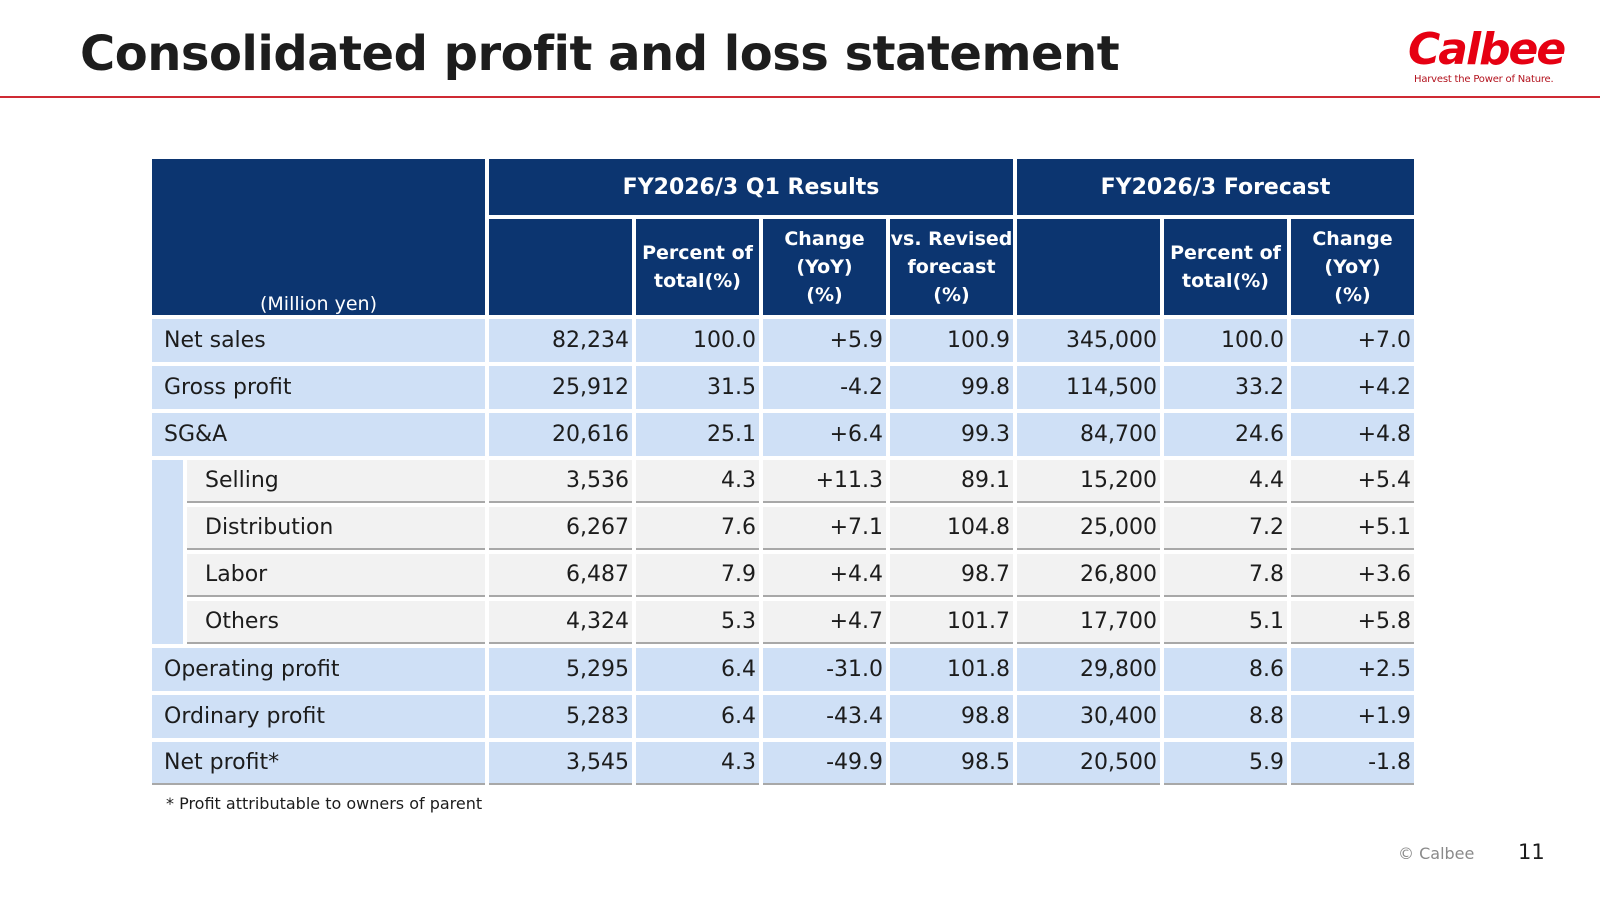 This screenshot has width=1600, height=901. What do you see at coordinates (800, 97) in the screenshot?
I see `title-divider` at bounding box center [800, 97].